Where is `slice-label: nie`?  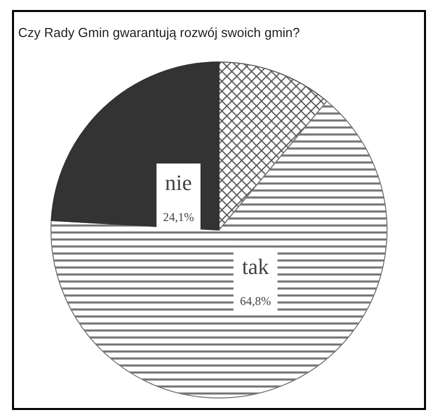 slice-label: nie is located at coordinates (178, 182).